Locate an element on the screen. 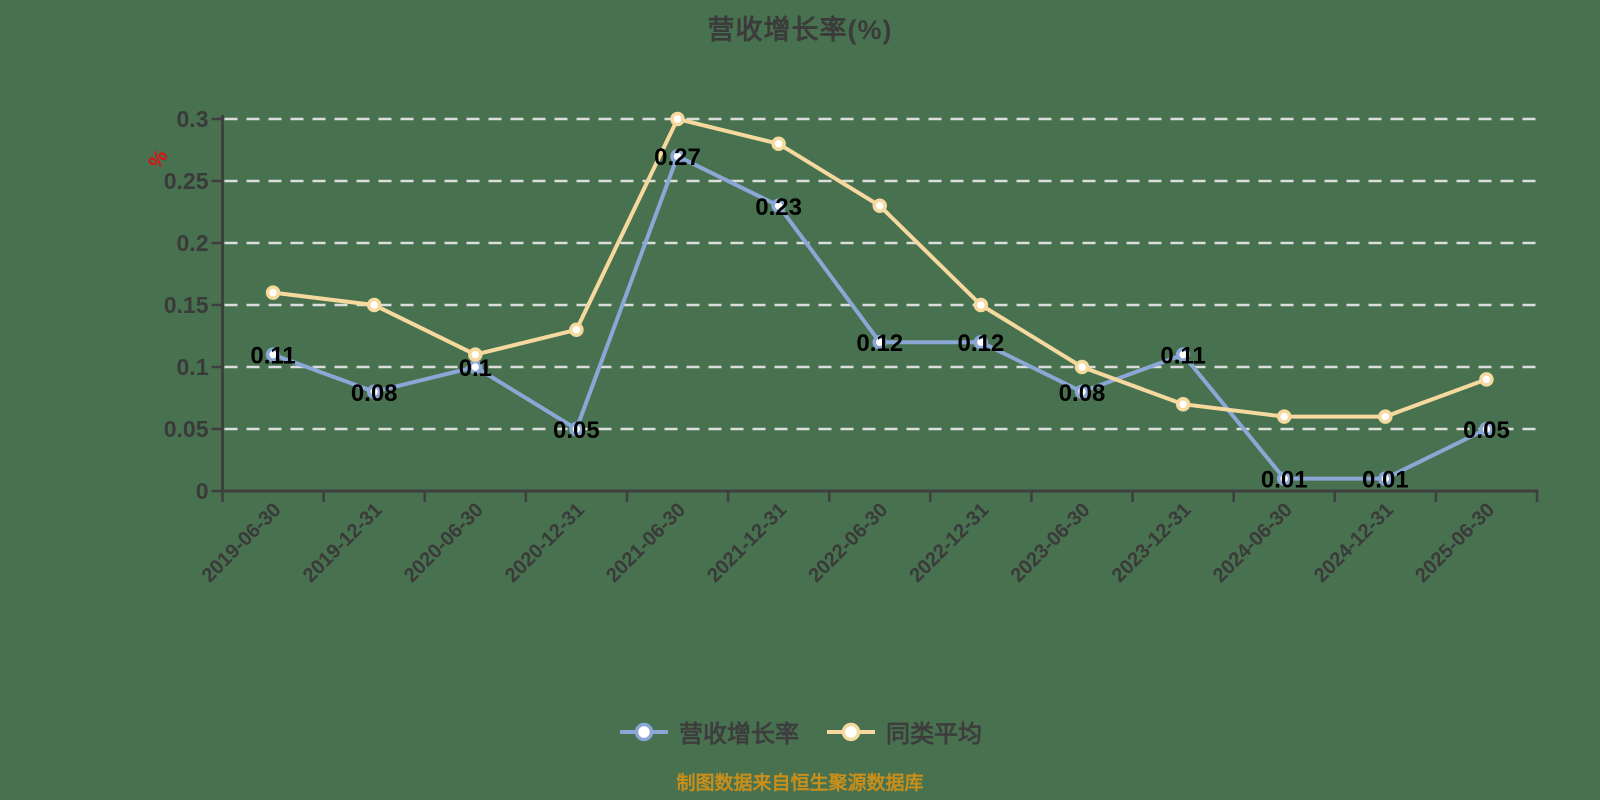 The height and width of the screenshot is (800, 1600). x-tick-label: 2024-06-30 is located at coordinates (1253, 543).